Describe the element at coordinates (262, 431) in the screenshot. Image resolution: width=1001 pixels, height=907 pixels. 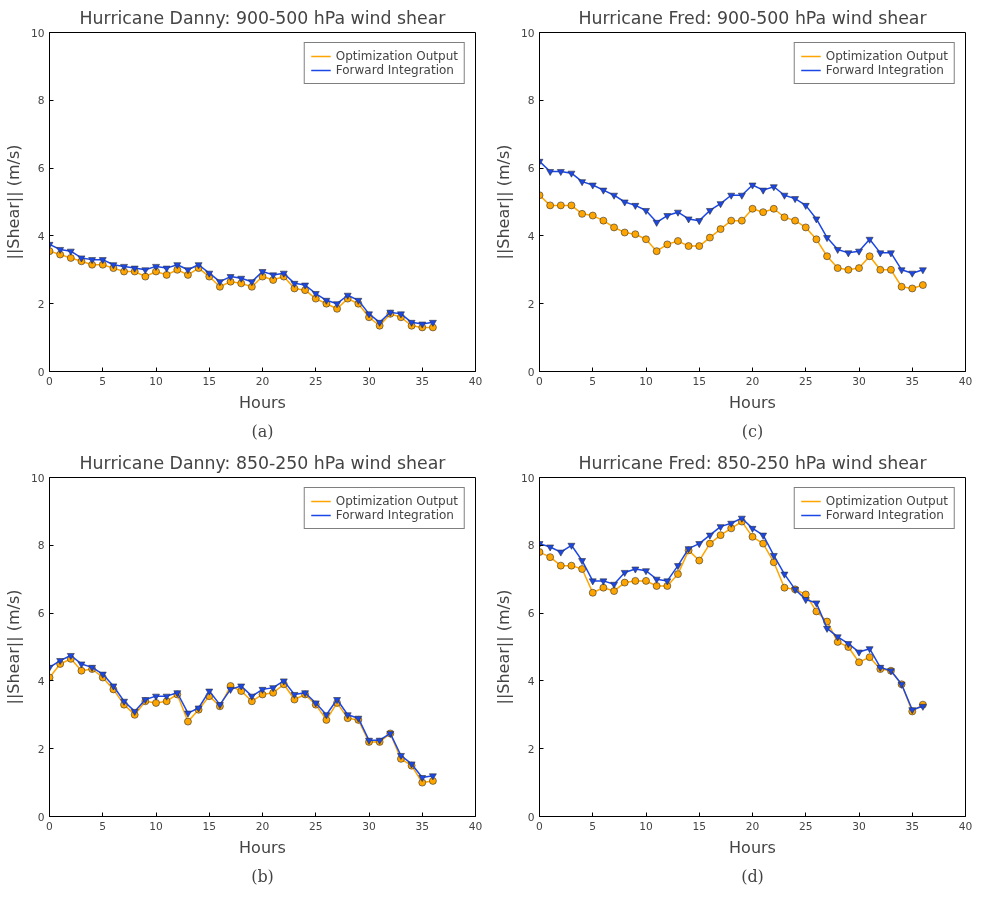
I see `text: (a)` at that location.